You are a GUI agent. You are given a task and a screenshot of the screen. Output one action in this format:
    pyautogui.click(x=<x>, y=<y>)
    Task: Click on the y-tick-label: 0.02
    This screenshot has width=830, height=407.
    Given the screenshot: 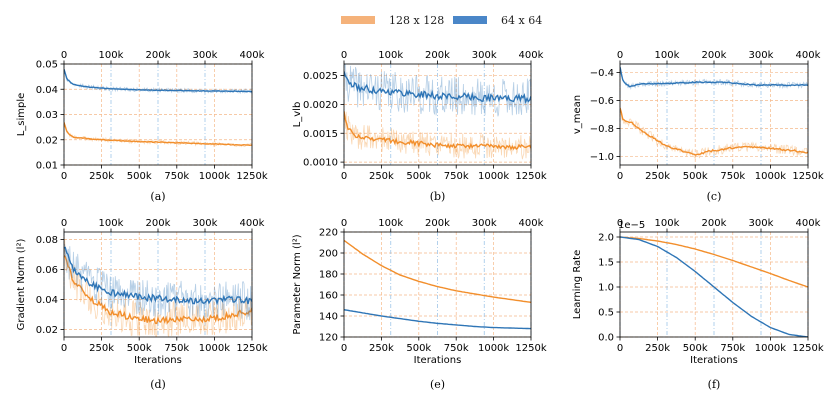 What is the action you would take?
    pyautogui.click(x=47, y=330)
    